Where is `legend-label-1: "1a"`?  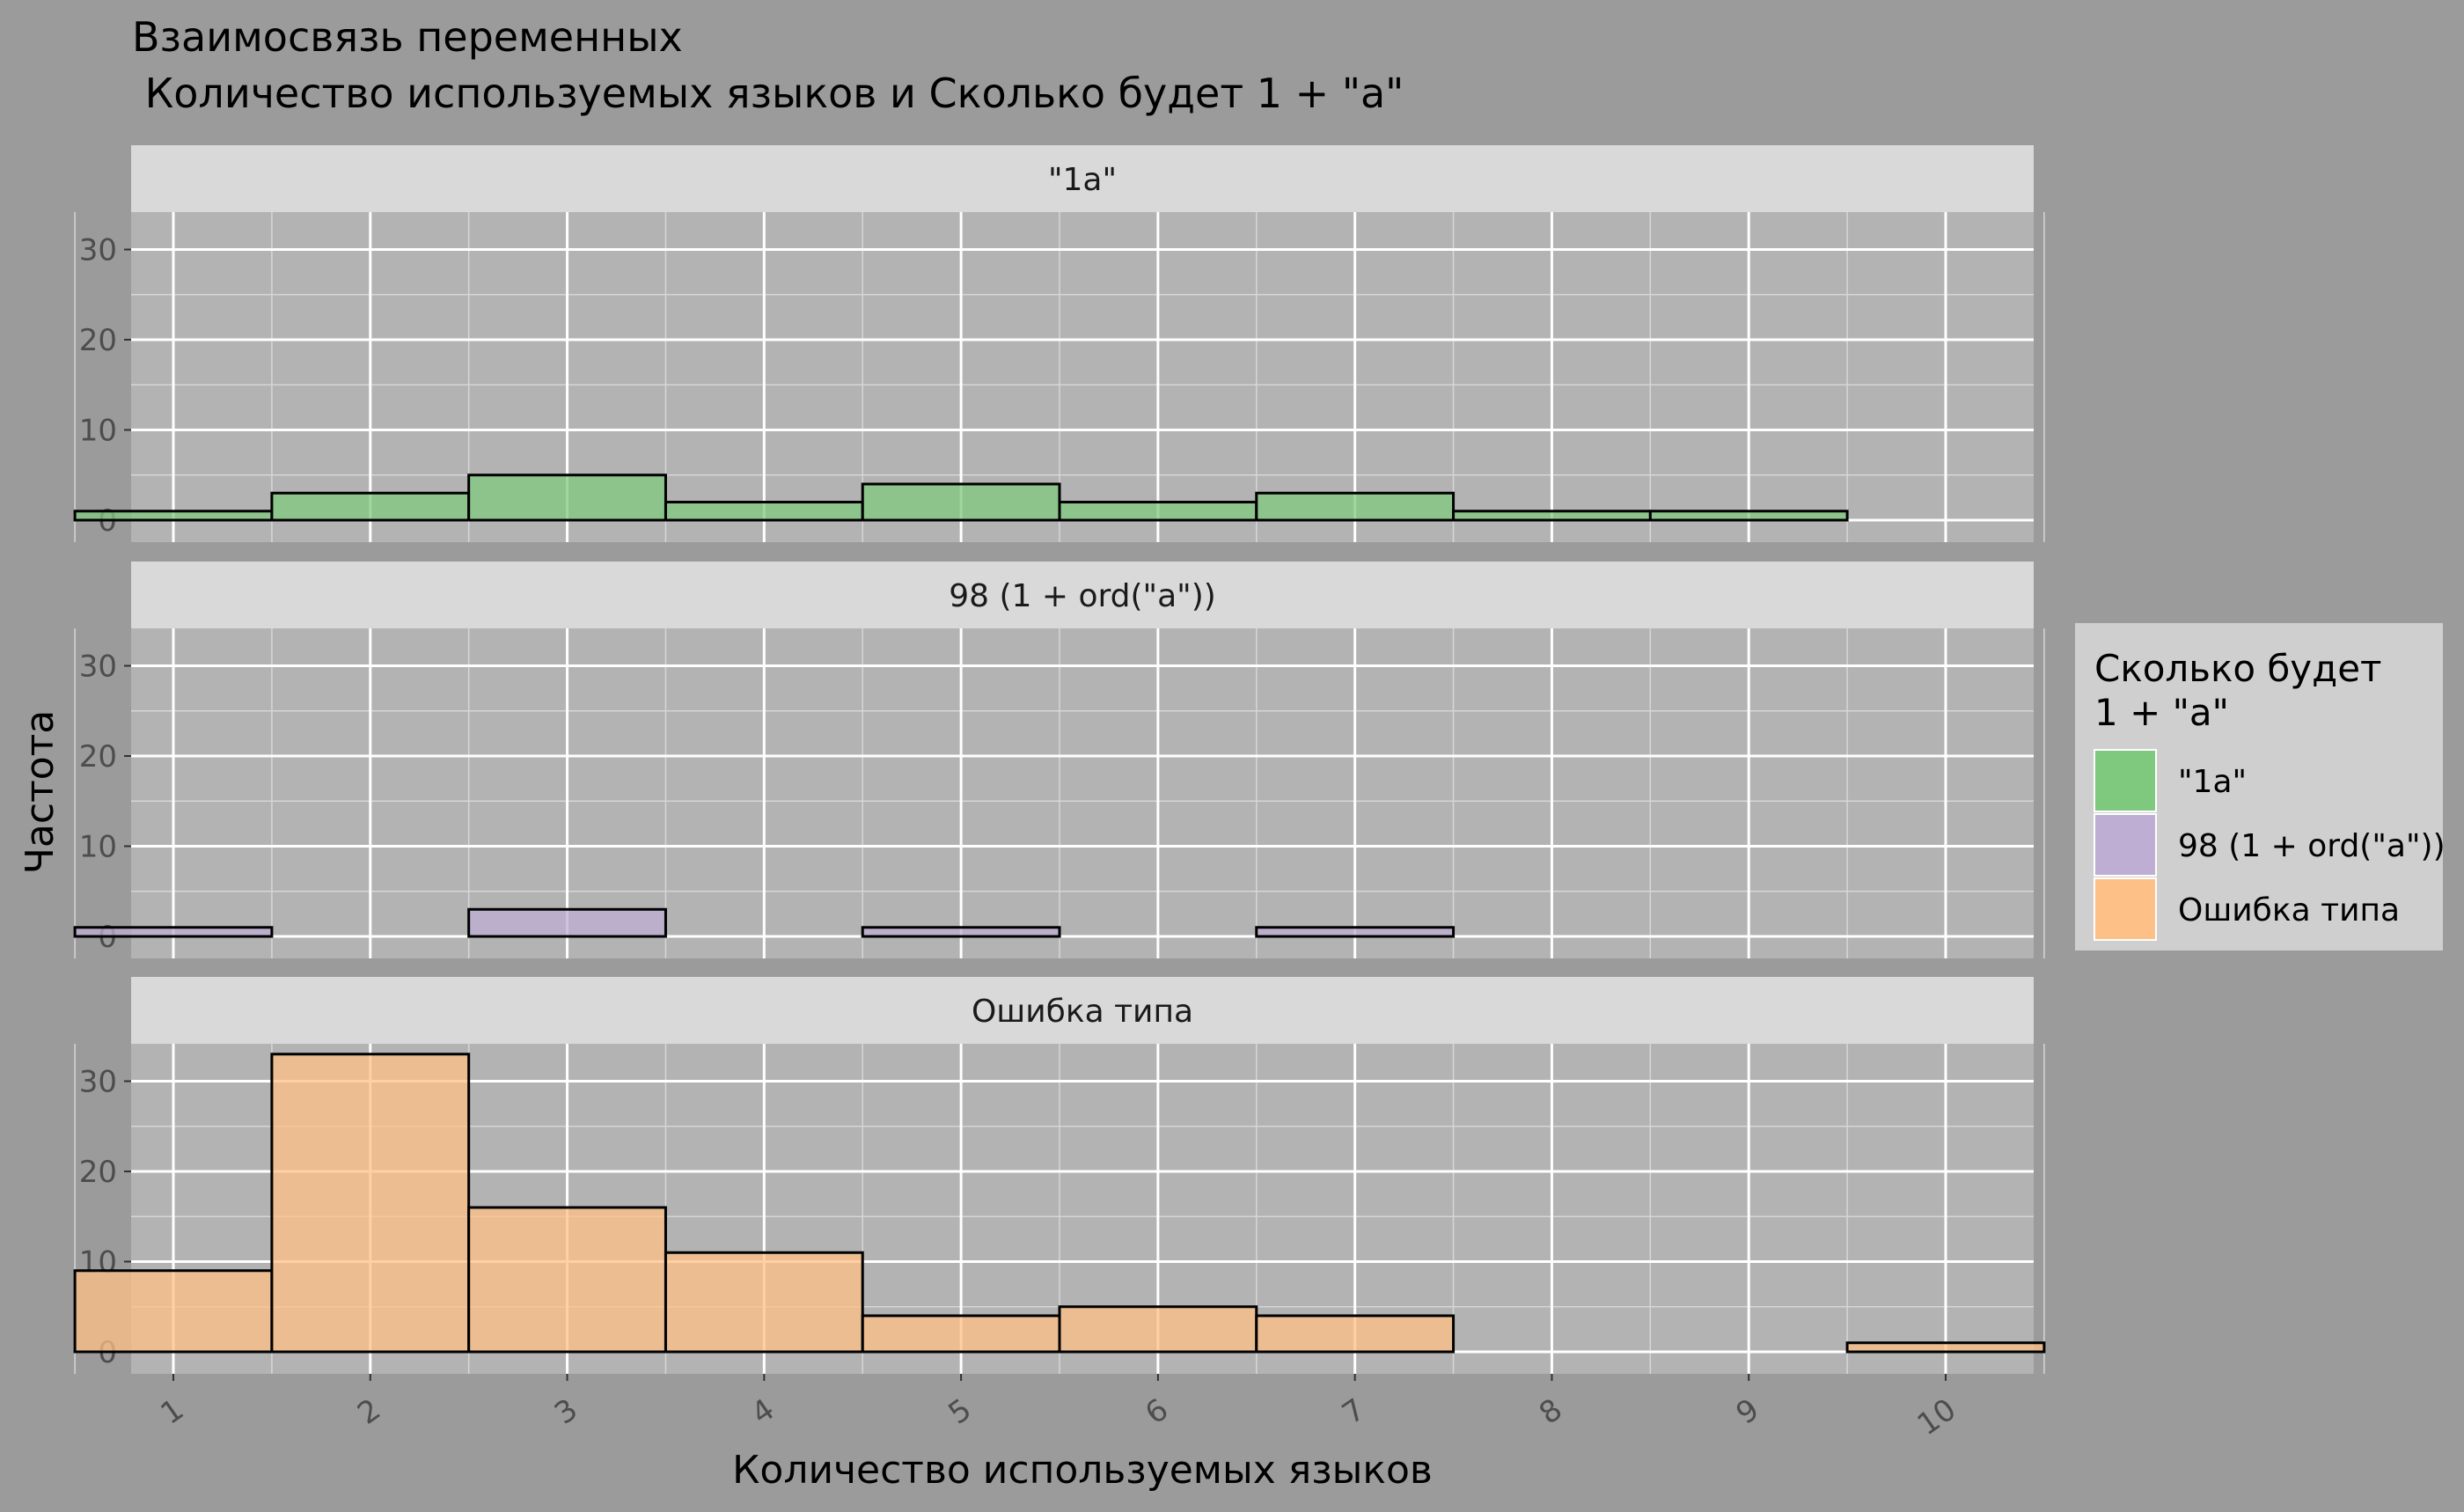 legend-label-1: "1a" is located at coordinates (2212, 782).